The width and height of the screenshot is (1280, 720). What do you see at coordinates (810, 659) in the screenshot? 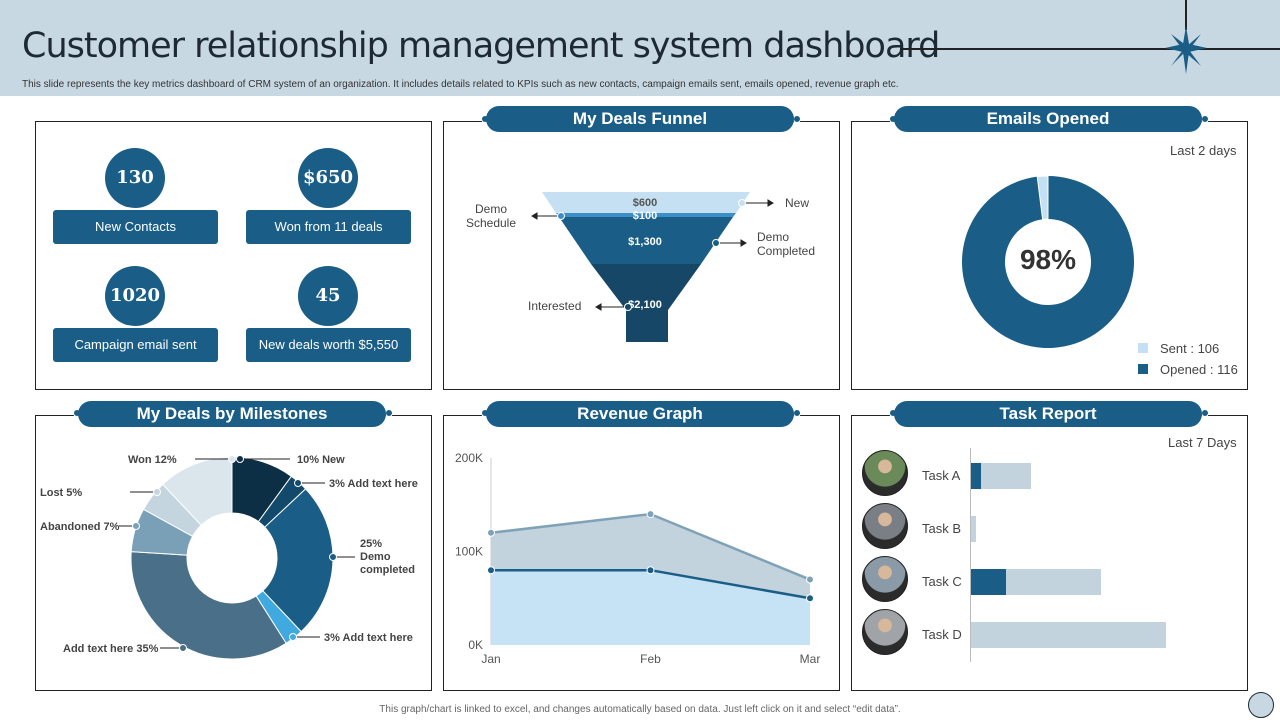
I see `x-tick-label: Mar` at bounding box center [810, 659].